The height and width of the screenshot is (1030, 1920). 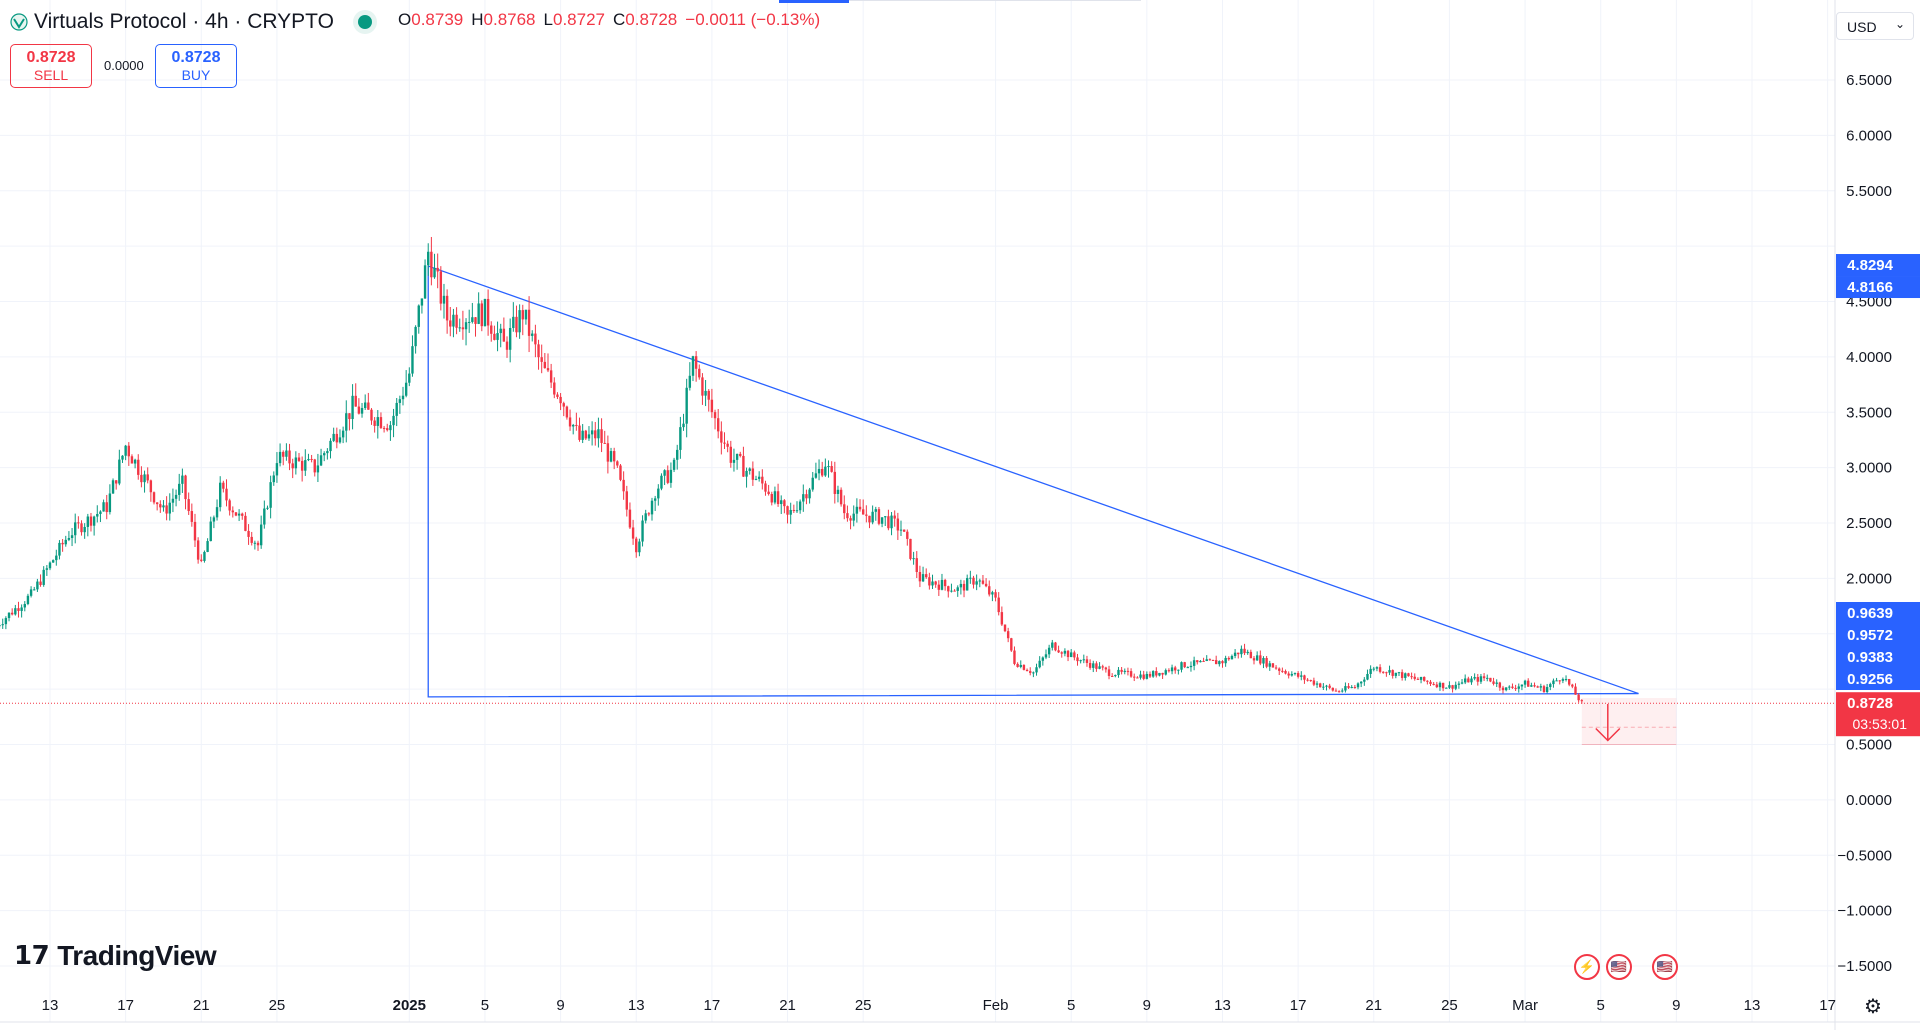 I want to click on price-tag-label: 0.9256, so click(x=1870, y=679).